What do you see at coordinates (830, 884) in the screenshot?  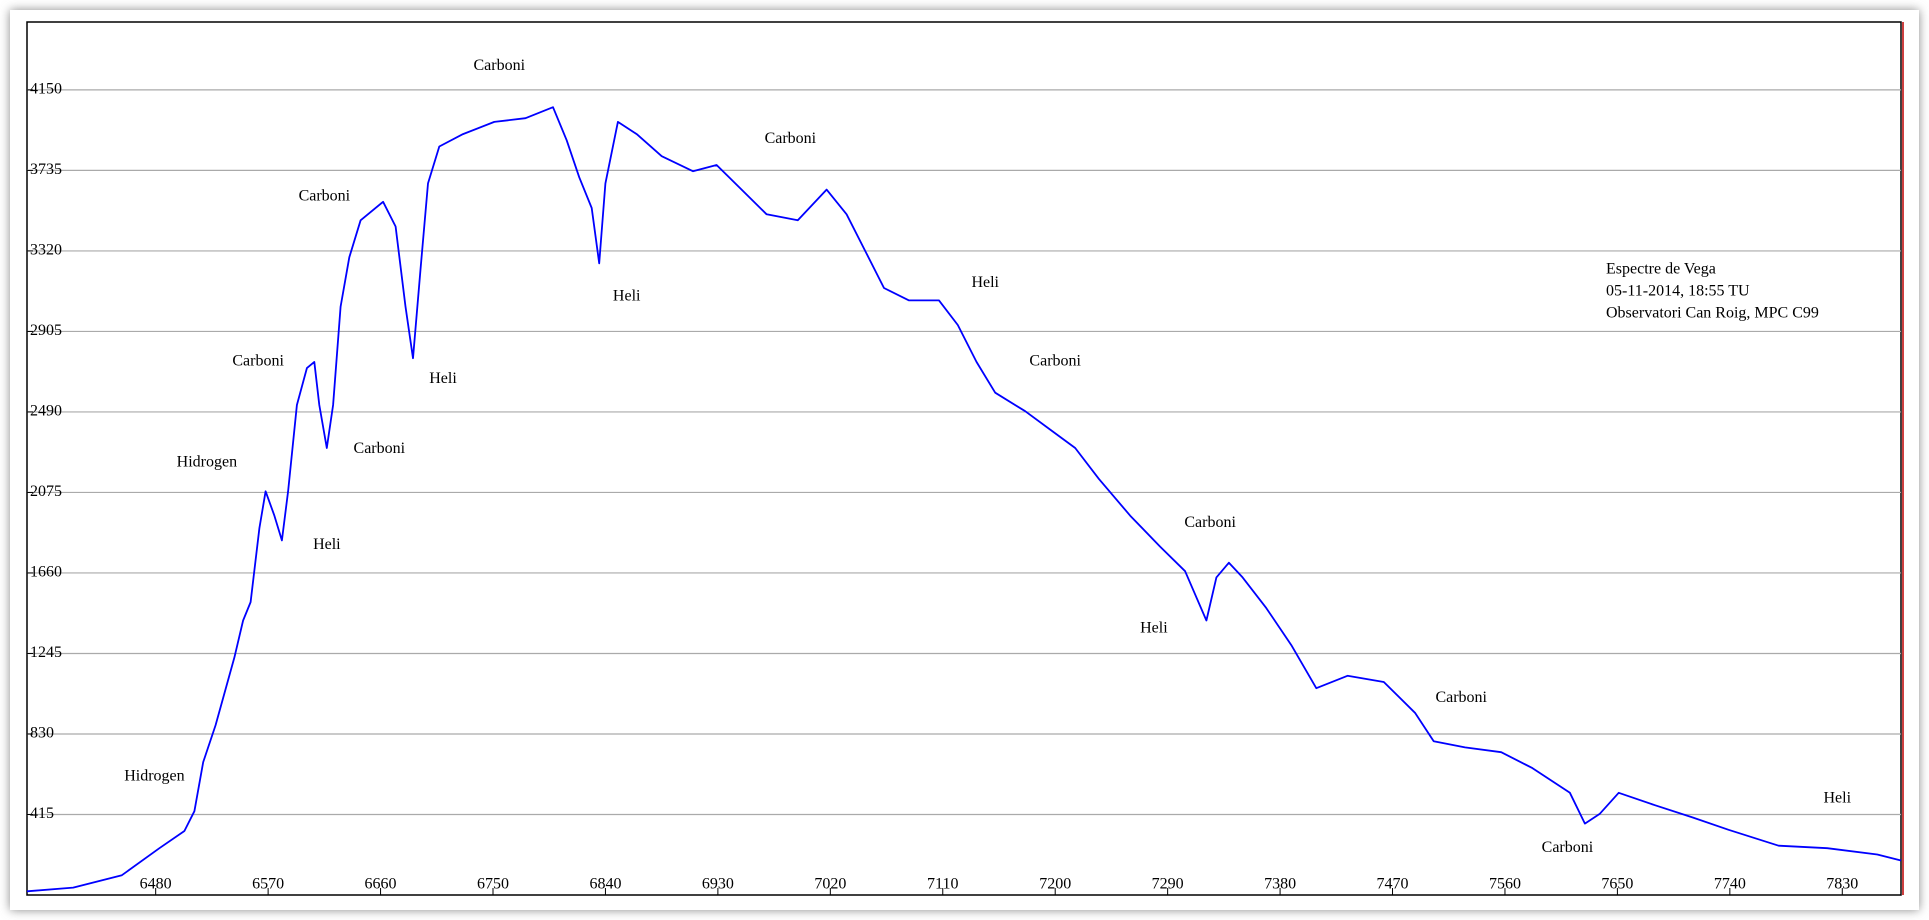 I see `x-tick-label: 7020` at bounding box center [830, 884].